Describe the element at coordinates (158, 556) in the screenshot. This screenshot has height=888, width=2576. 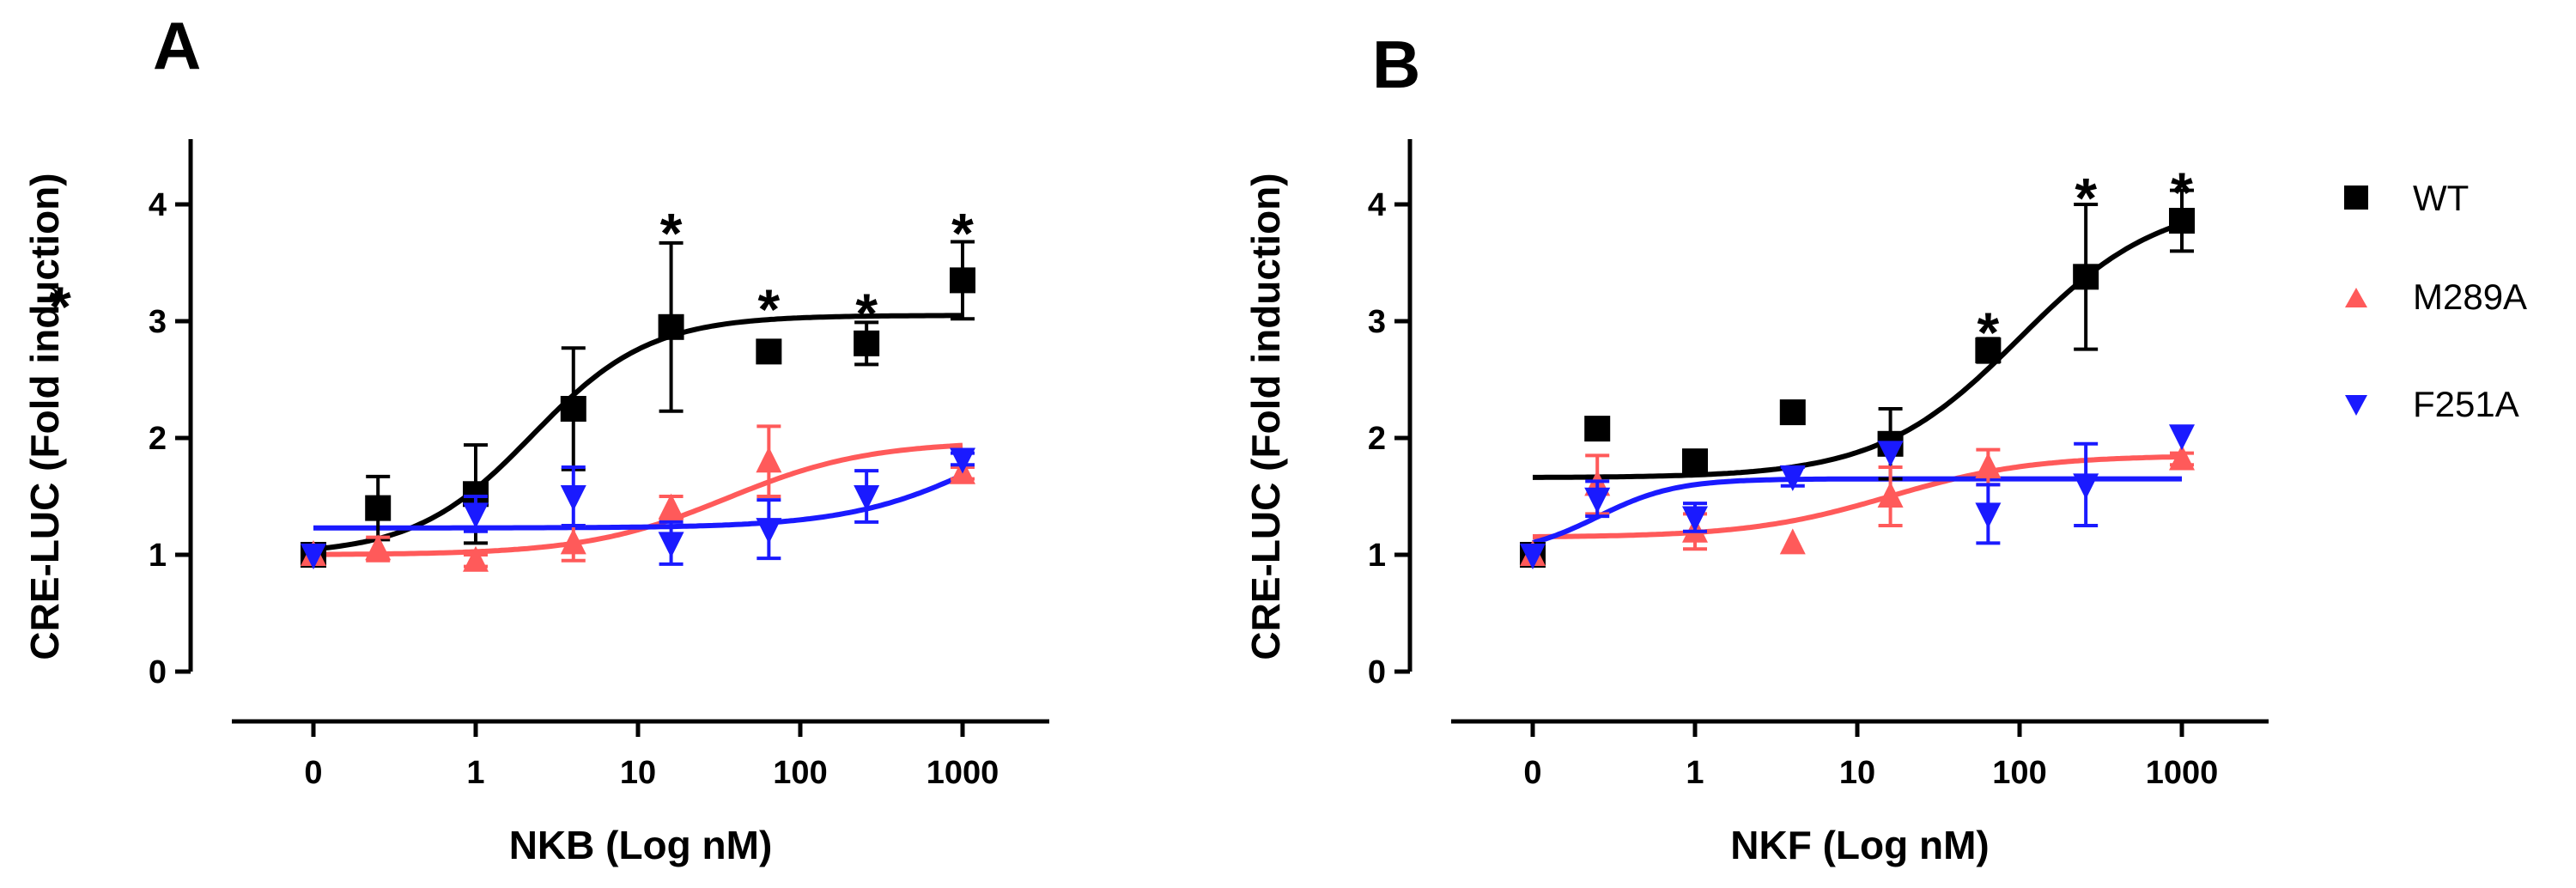
I see `panel-a-y-tick-label: 1` at that location.